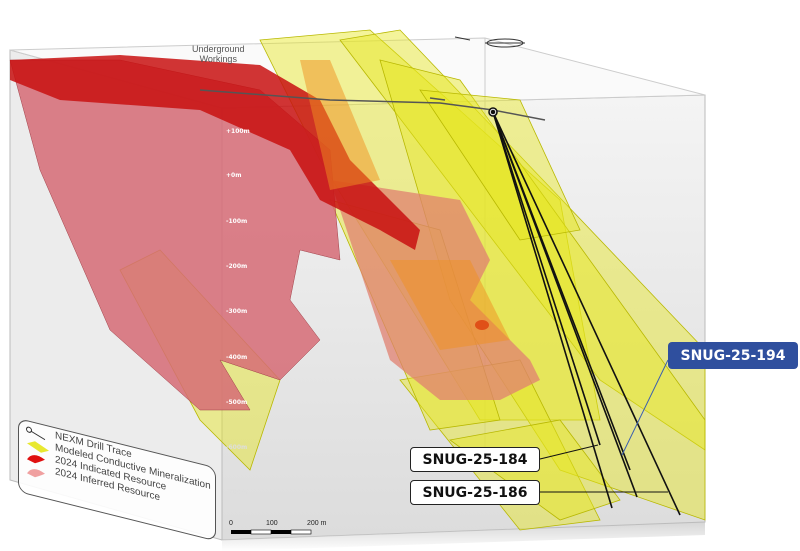 This screenshot has height=551, width=800. Describe the element at coordinates (38, 447) in the screenshot. I see `yellow-plate-icon` at that location.